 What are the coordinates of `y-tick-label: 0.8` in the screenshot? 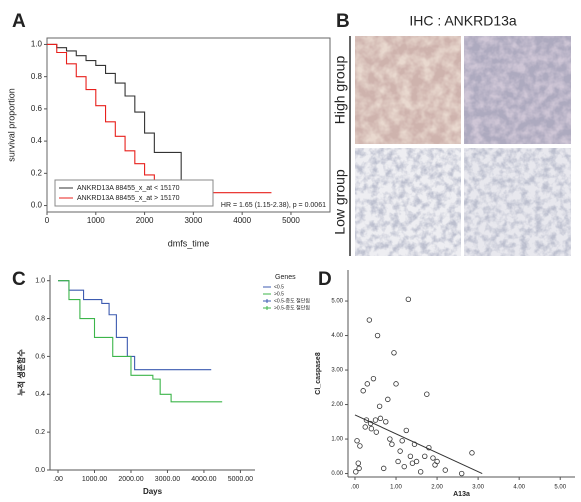 It's located at (40, 318).